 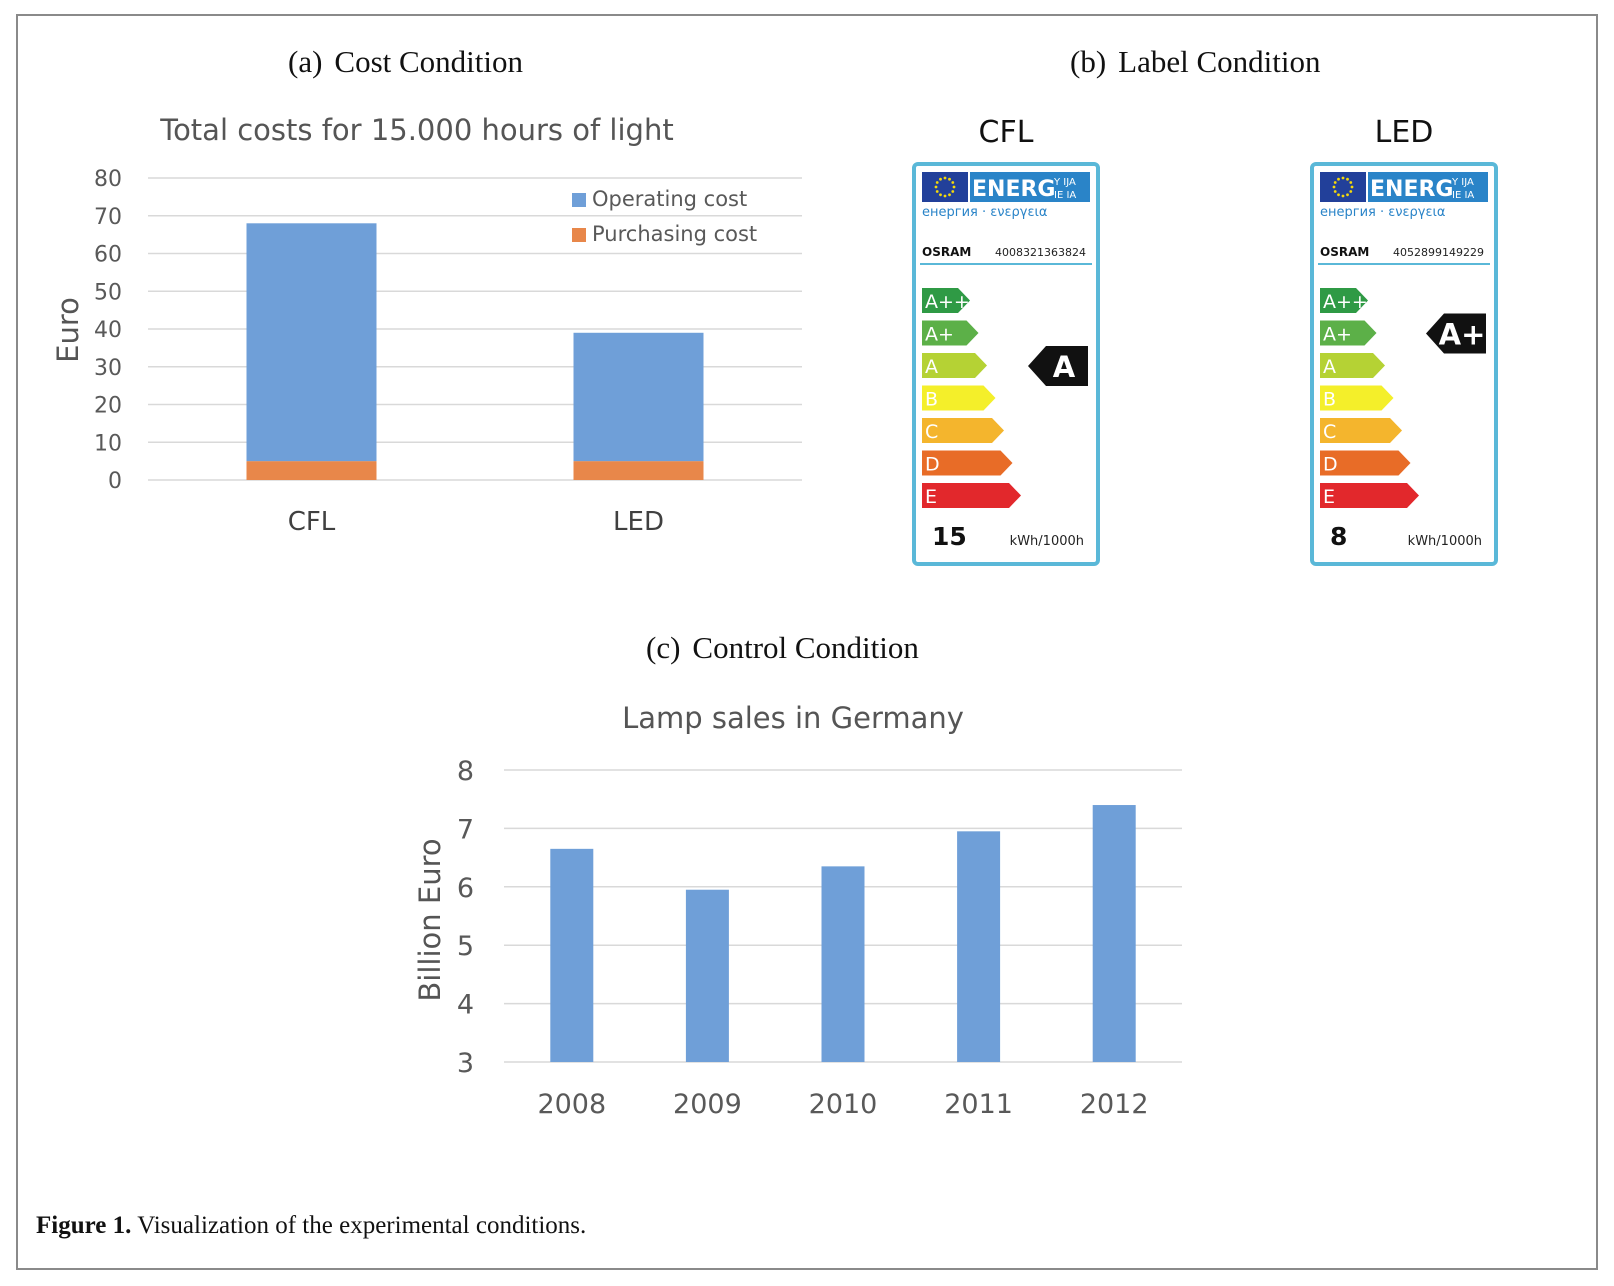 What do you see at coordinates (1338, 536) in the screenshot?
I see `energy-consumption: 8` at bounding box center [1338, 536].